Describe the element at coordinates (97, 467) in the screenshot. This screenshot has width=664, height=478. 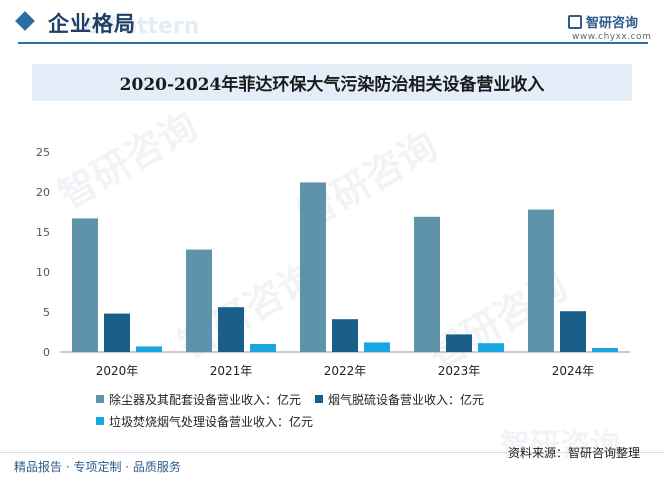
I see `footer-tagline: 精品报告 · 专项定制 · 品质服务` at that location.